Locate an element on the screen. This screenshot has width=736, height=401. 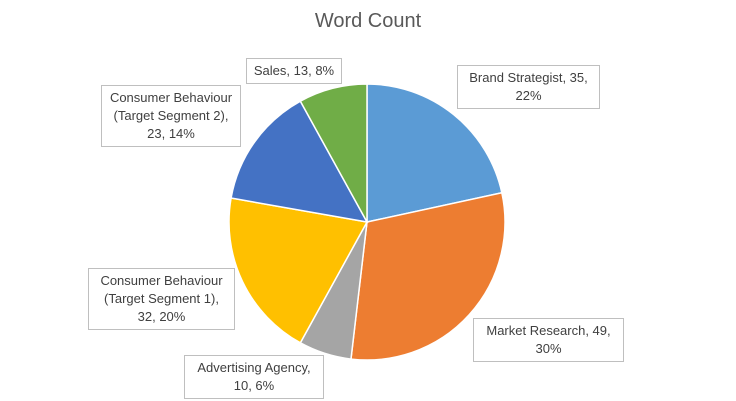
data-label: Brand Strategist, 35, 22% is located at coordinates (528, 87).